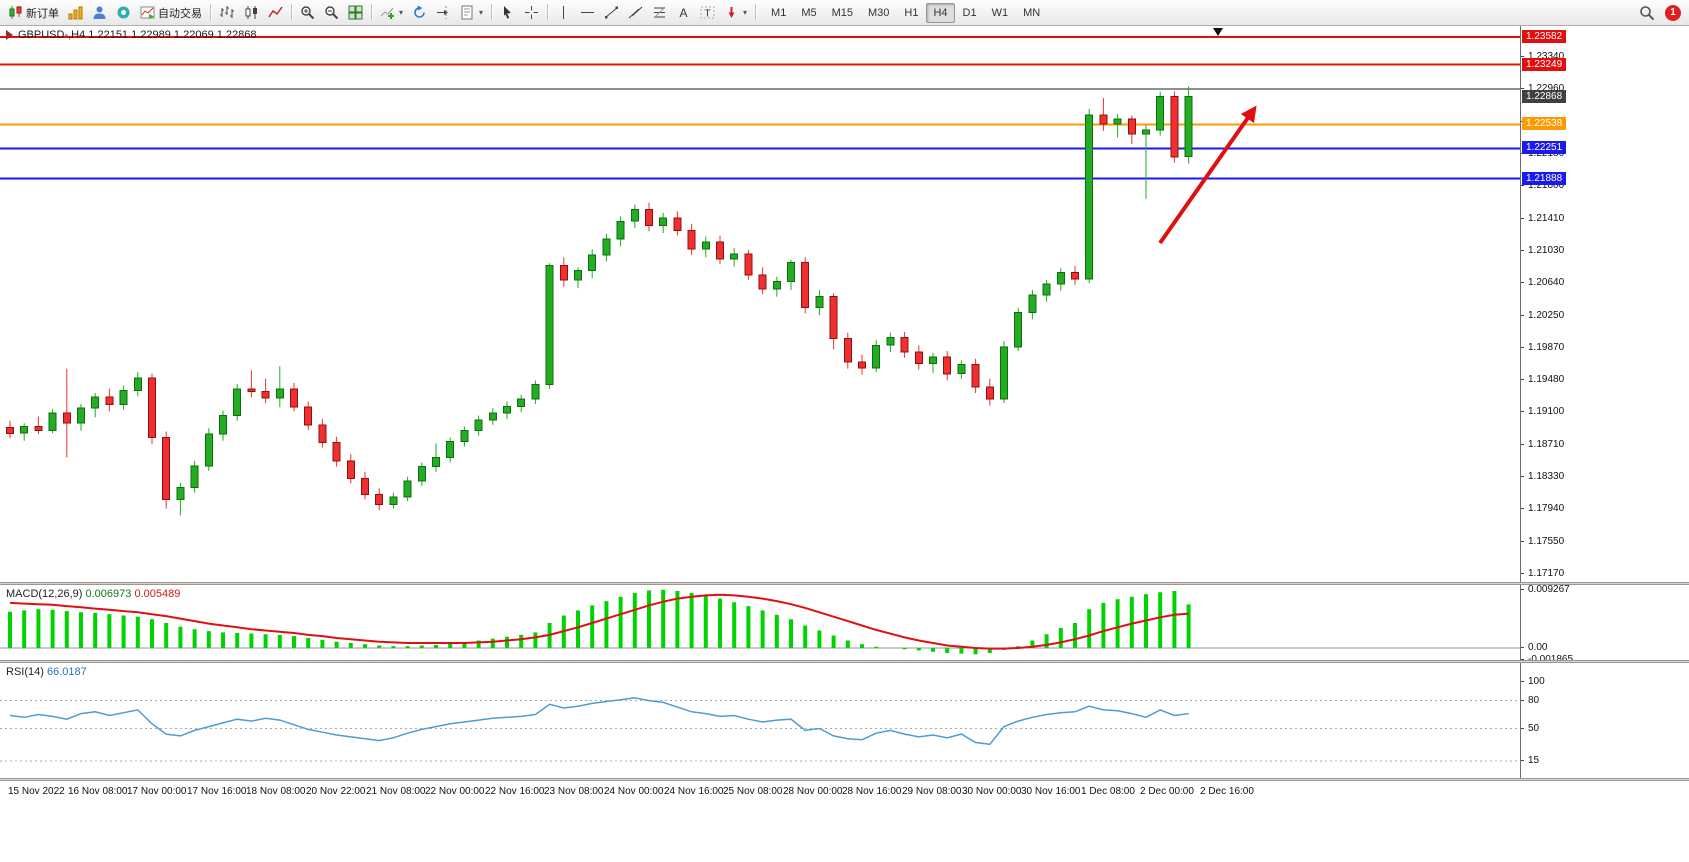  Describe the element at coordinates (1542, 574) in the screenshot. I see `price-tick: 1.17170` at that location.